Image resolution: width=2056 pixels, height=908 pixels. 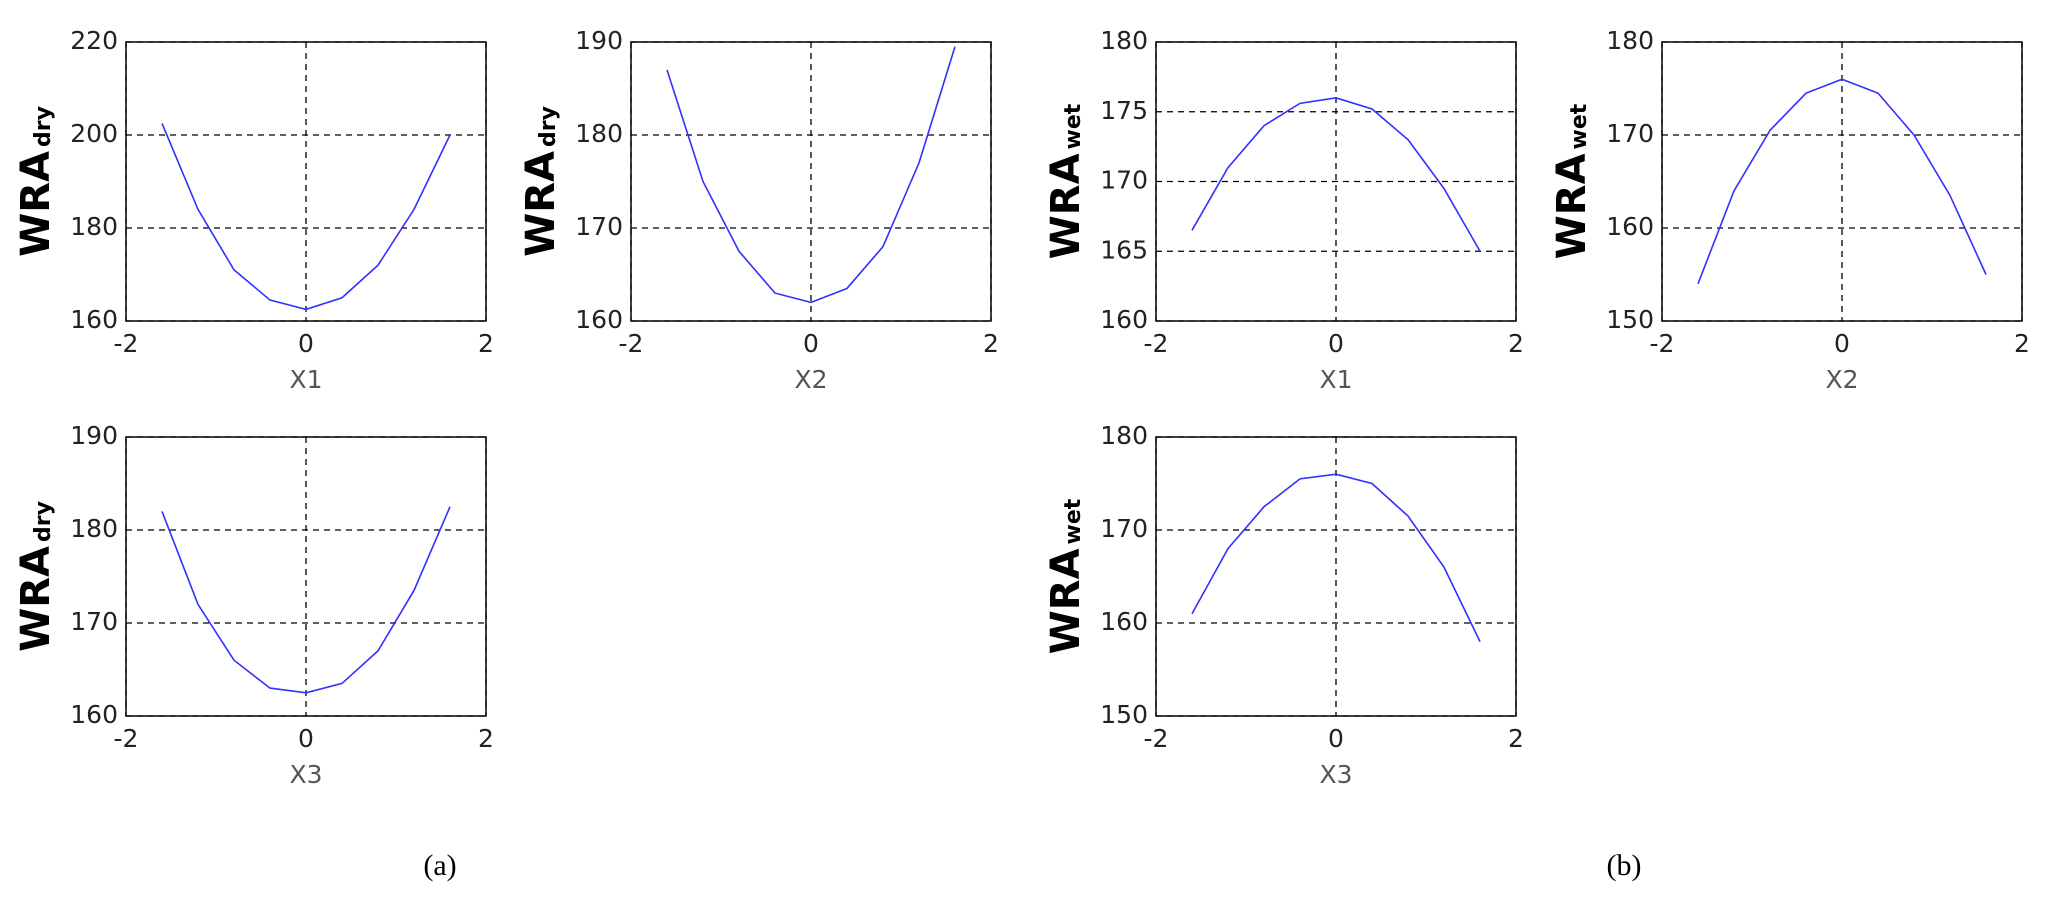 I want to click on panel-label: (a), so click(x=439, y=865).